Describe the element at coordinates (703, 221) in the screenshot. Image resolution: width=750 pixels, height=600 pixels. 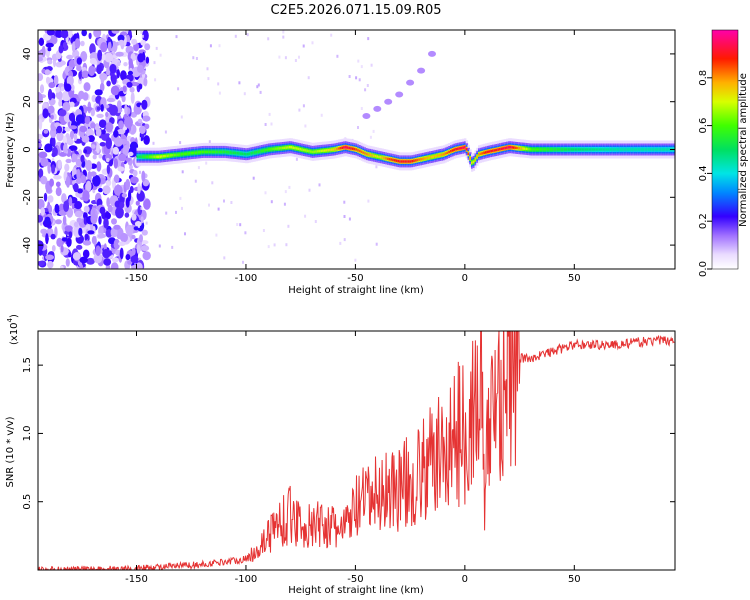
I see `colorbar-tick-label: 0.2` at that location.